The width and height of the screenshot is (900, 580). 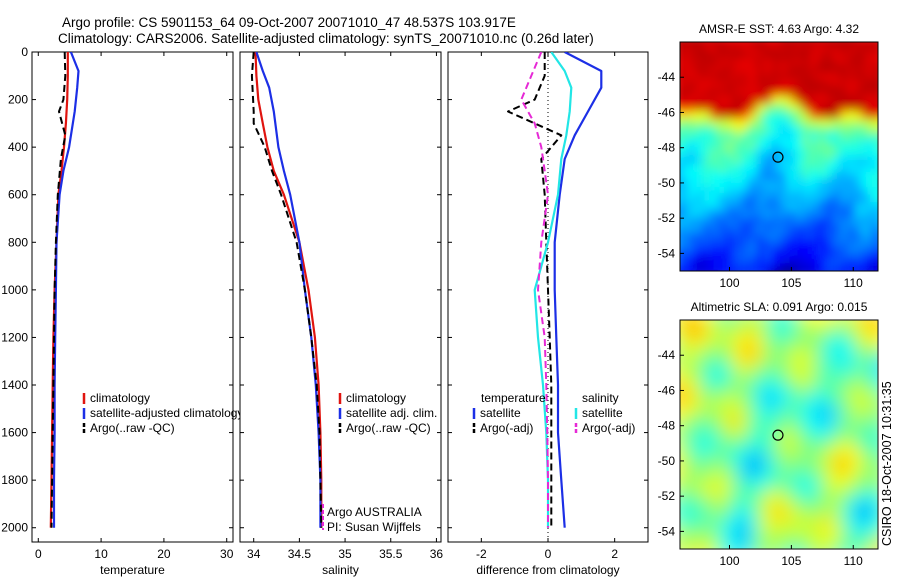 What do you see at coordinates (783, 156) in the screenshot?
I see `sst-field-blur` at bounding box center [783, 156].